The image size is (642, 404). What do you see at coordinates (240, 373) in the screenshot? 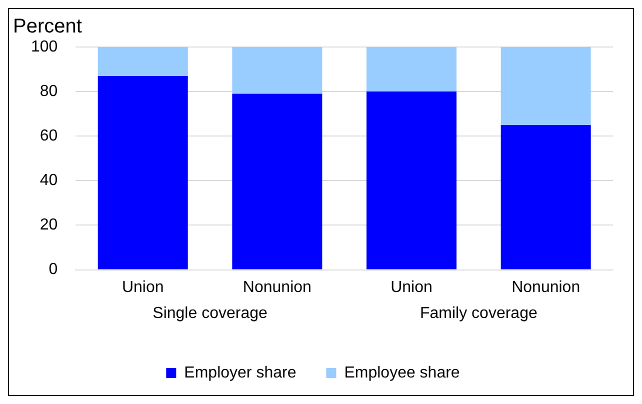
I see `legend-label: Employer share` at bounding box center [240, 373].